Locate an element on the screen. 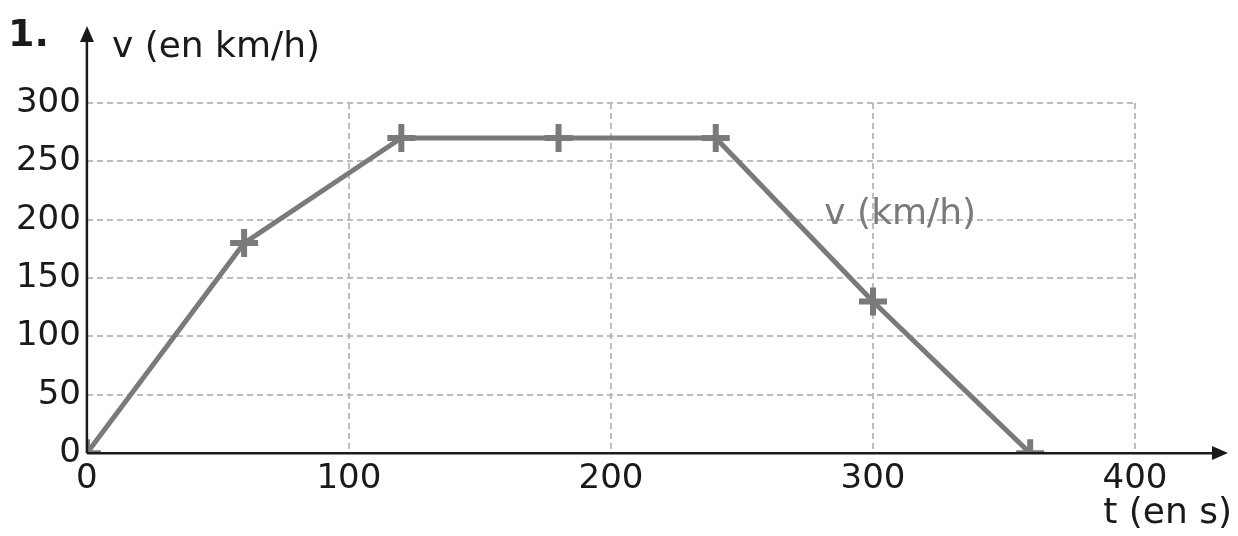 The width and height of the screenshot is (1238, 536). y-tick-label: 150 is located at coordinates (48, 274).